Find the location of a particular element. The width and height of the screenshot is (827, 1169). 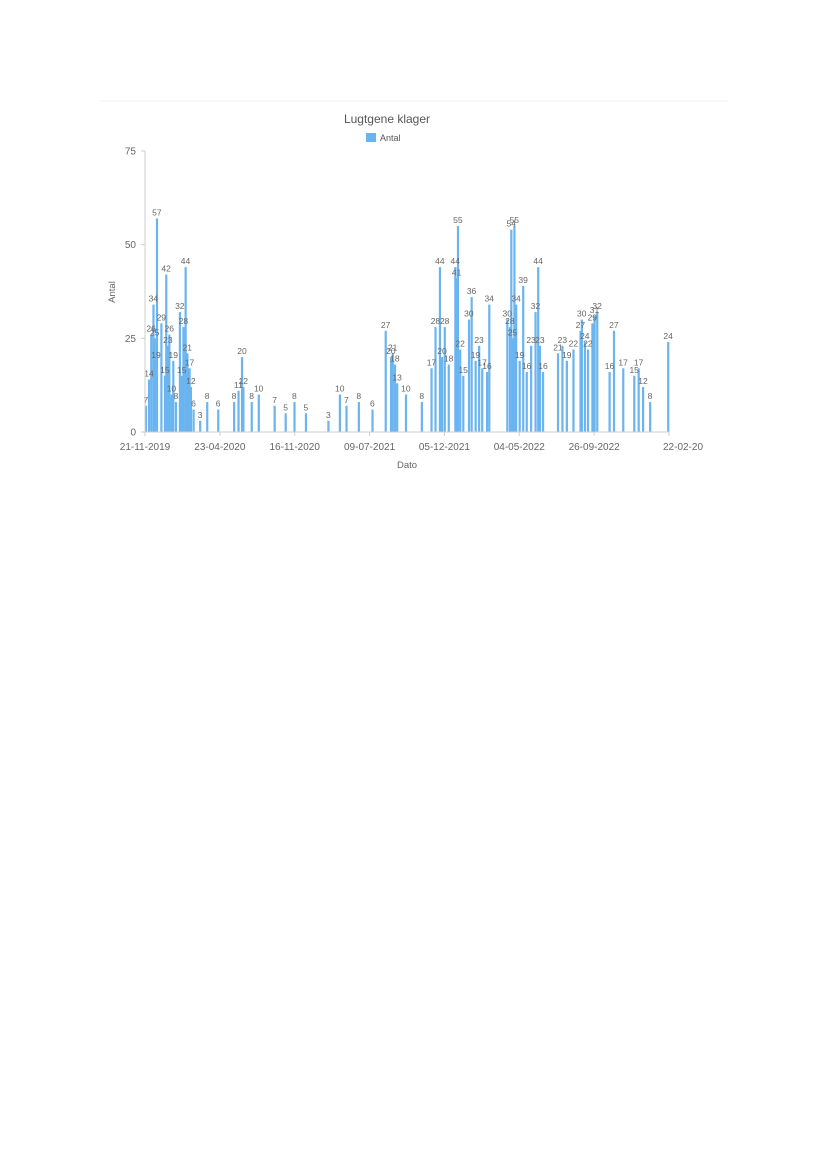

bar-value-label: 55 is located at coordinates (515, 220).